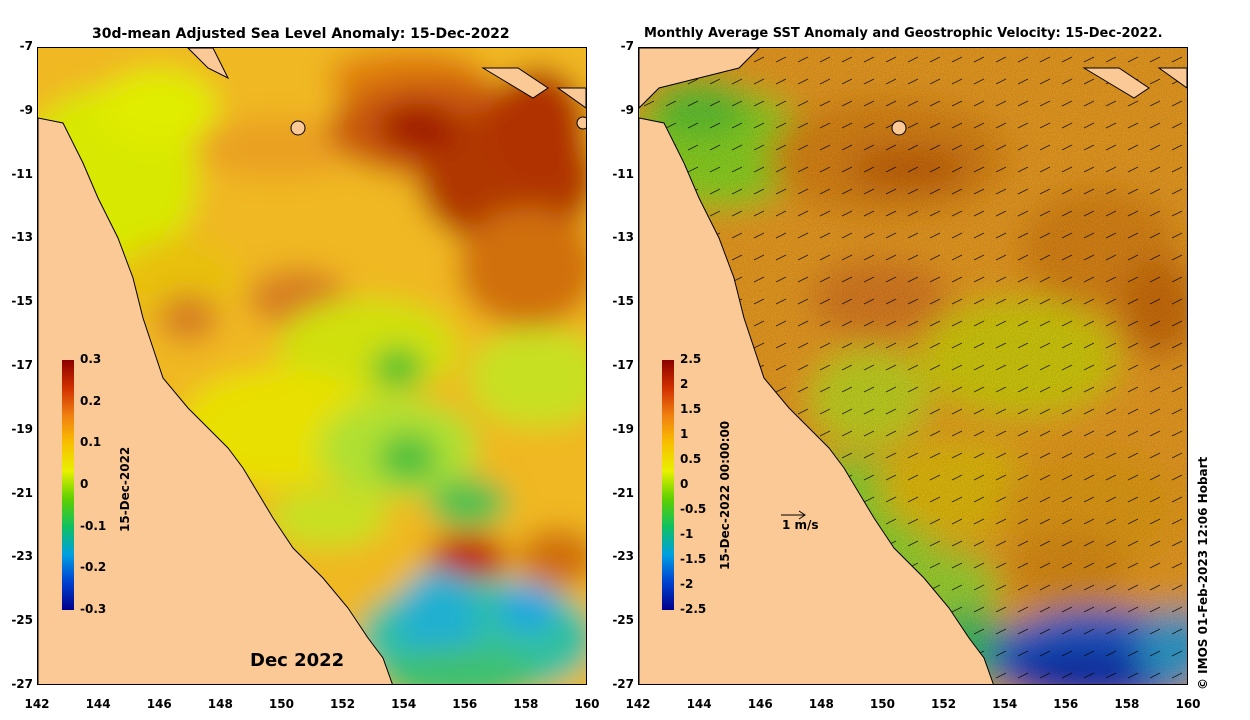 The width and height of the screenshot is (1250, 720). What do you see at coordinates (725, 495) in the screenshot?
I see `sst-colorbar-label: 15-Dec-2022 00:00:00` at bounding box center [725, 495].